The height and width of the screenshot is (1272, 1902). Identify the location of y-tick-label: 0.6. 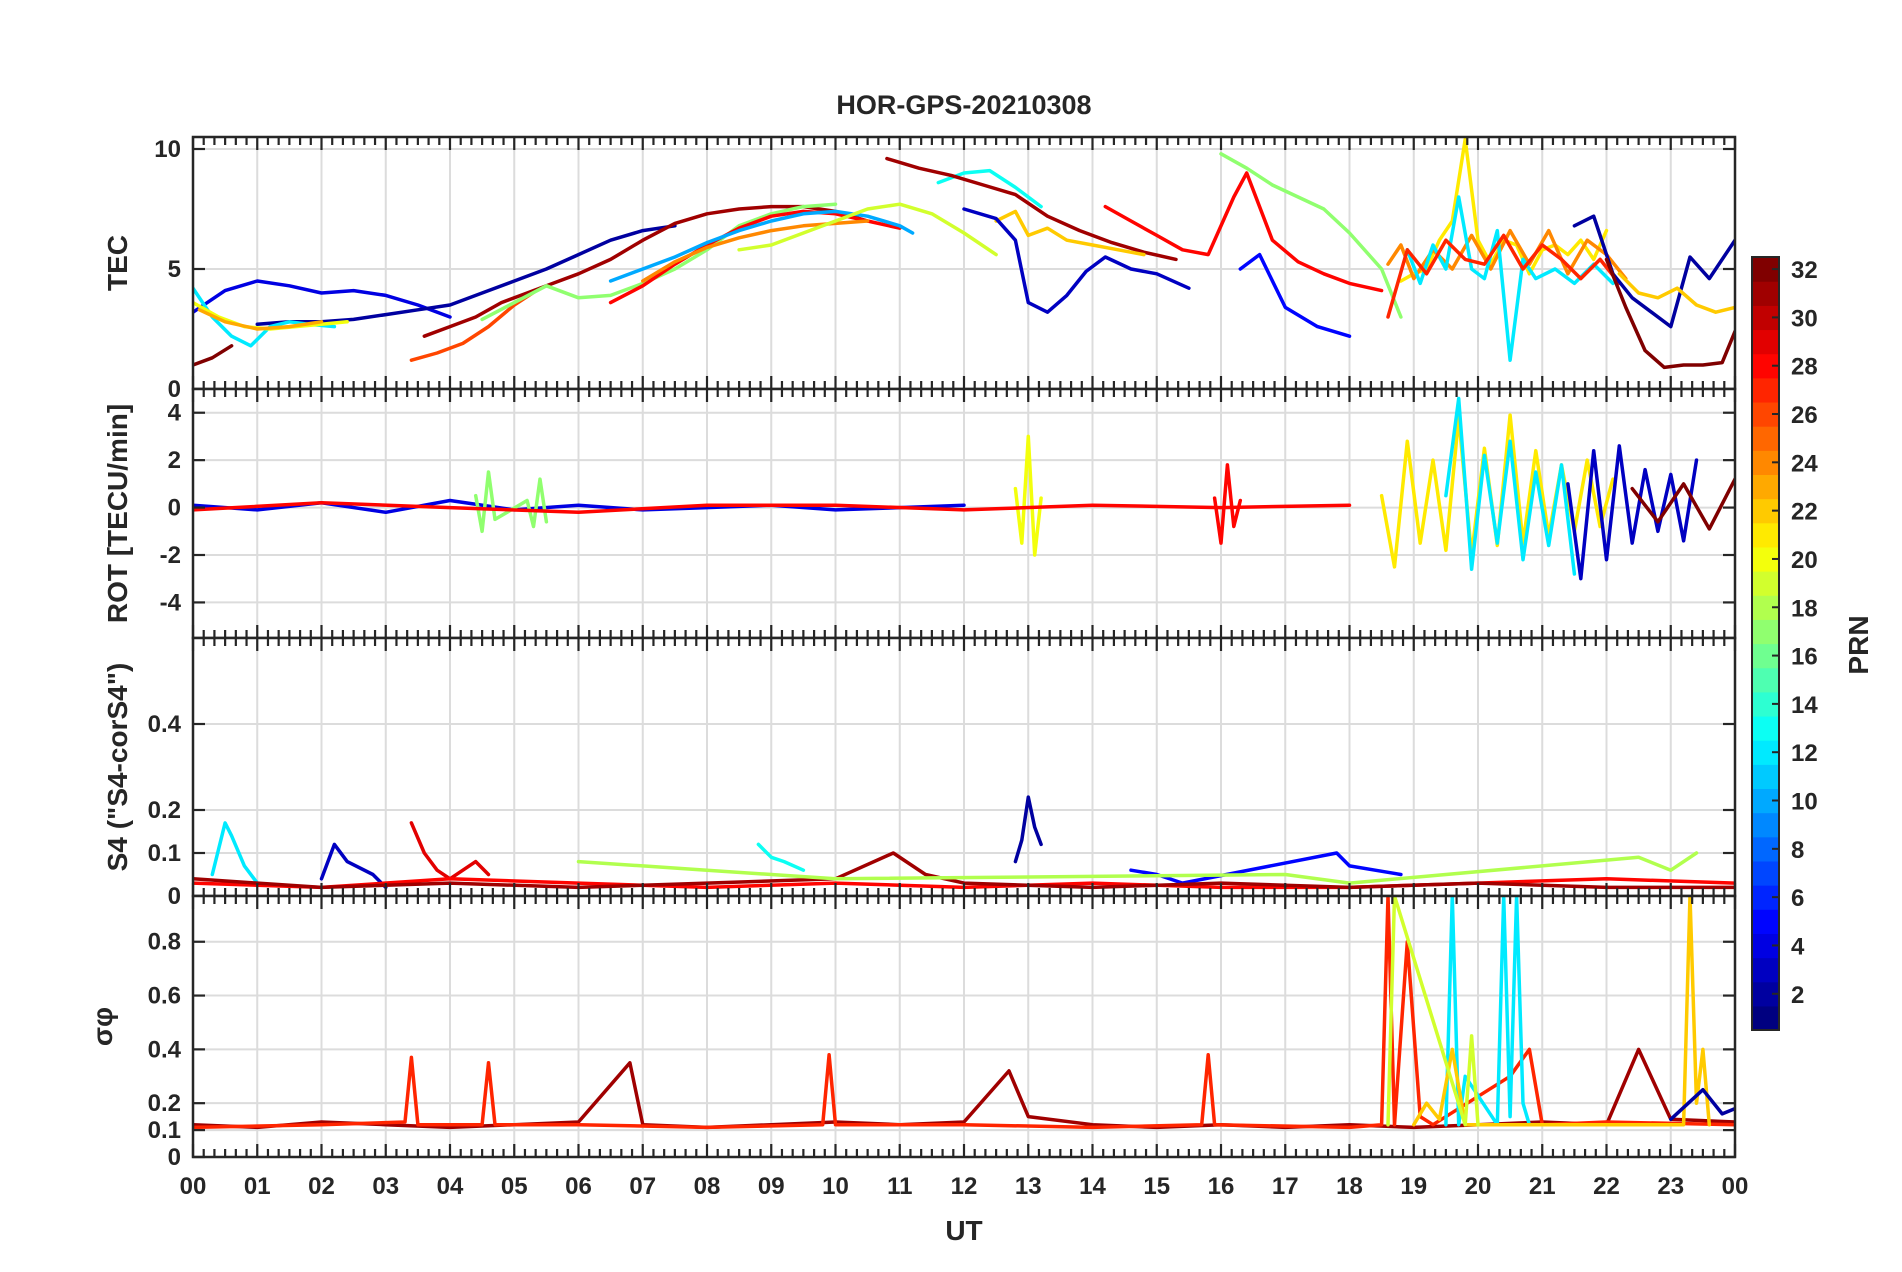
(164, 996).